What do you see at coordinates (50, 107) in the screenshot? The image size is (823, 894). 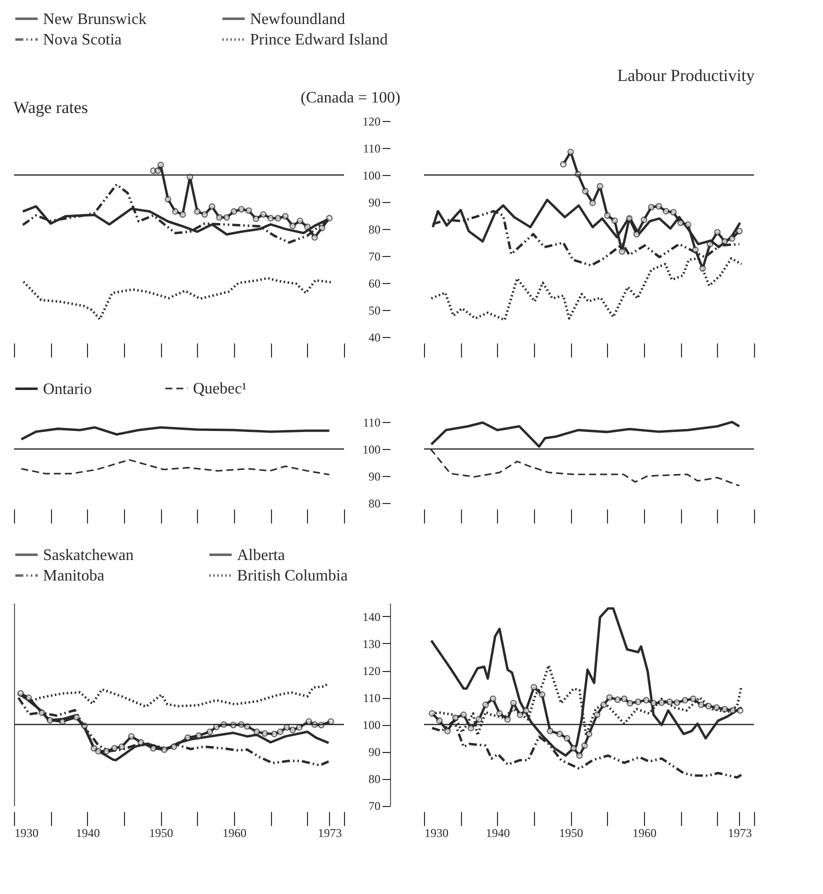 I see `chart-title: Wage rates` at bounding box center [50, 107].